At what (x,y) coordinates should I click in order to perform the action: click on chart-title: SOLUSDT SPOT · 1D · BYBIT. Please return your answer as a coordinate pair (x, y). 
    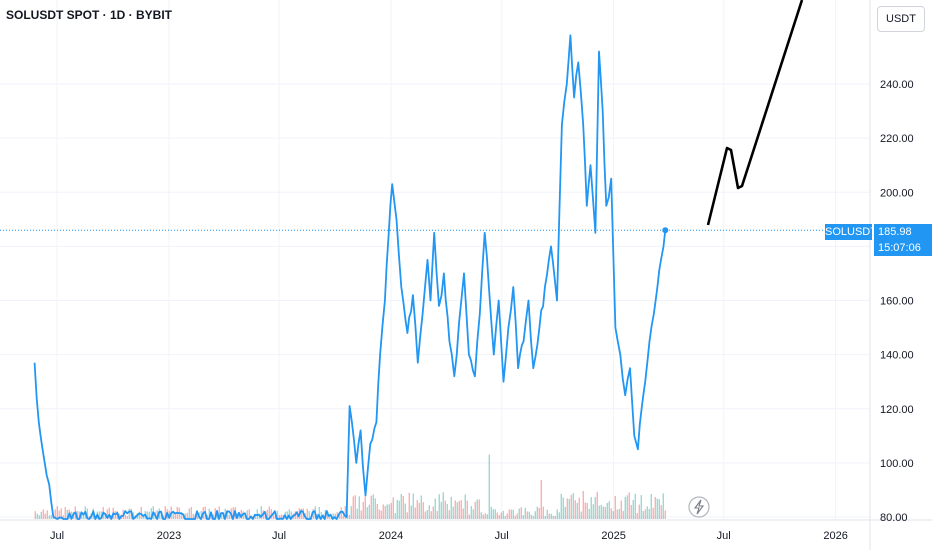
    Looking at the image, I should click on (89, 15).